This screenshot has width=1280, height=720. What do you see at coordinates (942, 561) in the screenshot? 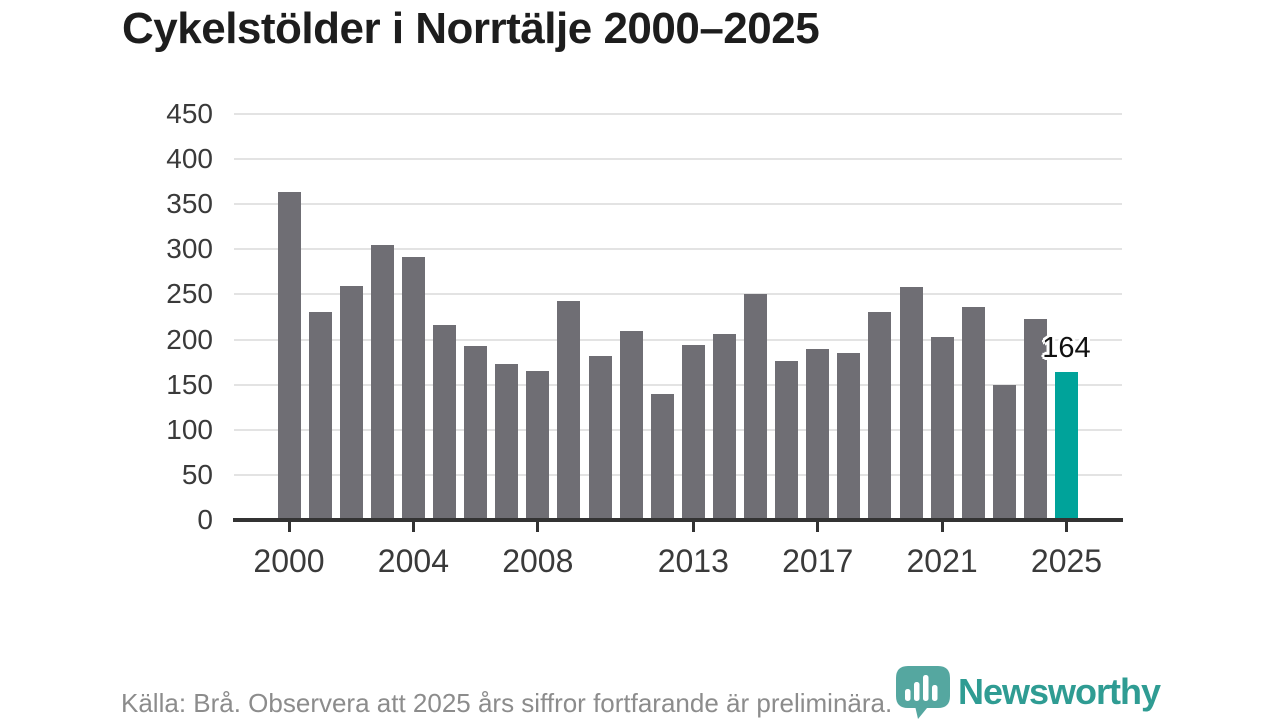
I see `x-tick-label-2021: 2021` at bounding box center [942, 561].